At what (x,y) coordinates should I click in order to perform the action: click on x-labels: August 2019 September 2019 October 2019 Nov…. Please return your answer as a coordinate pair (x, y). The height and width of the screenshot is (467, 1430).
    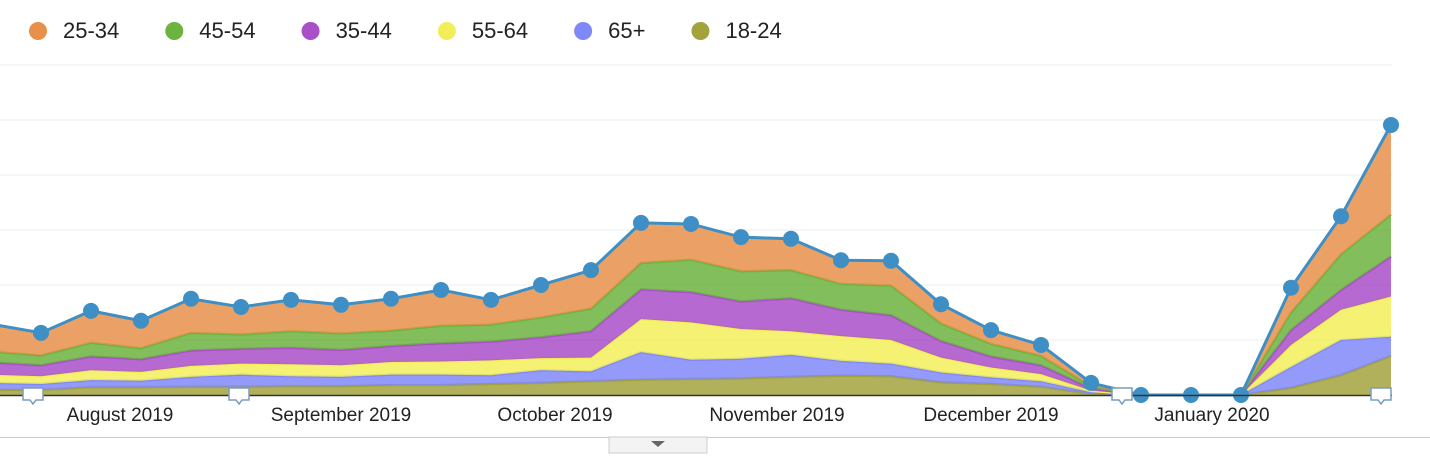
    Looking at the image, I should click on (668, 415).